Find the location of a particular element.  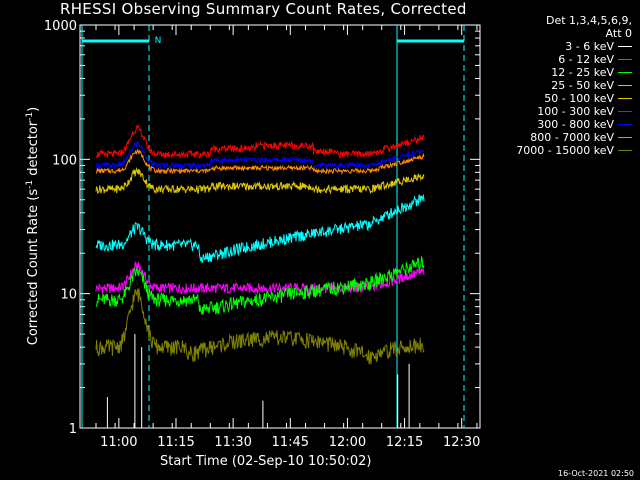

series-line-300-800kev is located at coordinates (260, 156).